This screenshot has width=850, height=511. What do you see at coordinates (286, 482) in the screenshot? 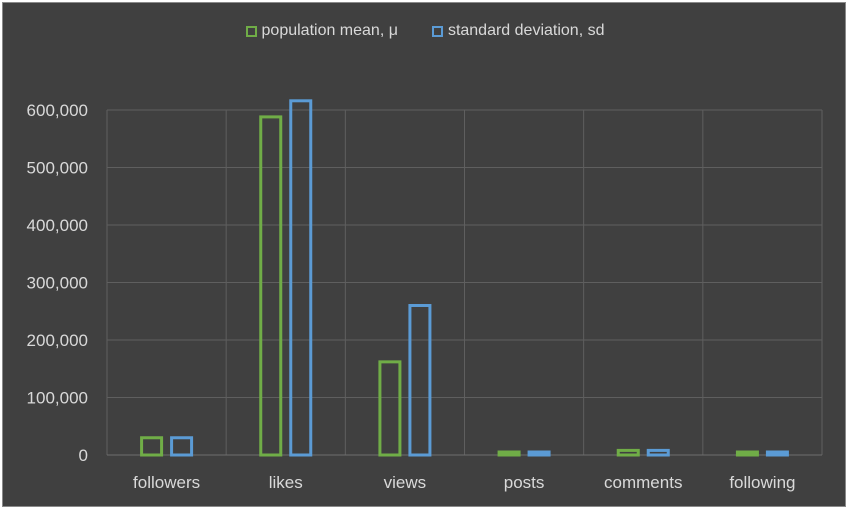
I see `x-tick-label: likes` at bounding box center [286, 482].